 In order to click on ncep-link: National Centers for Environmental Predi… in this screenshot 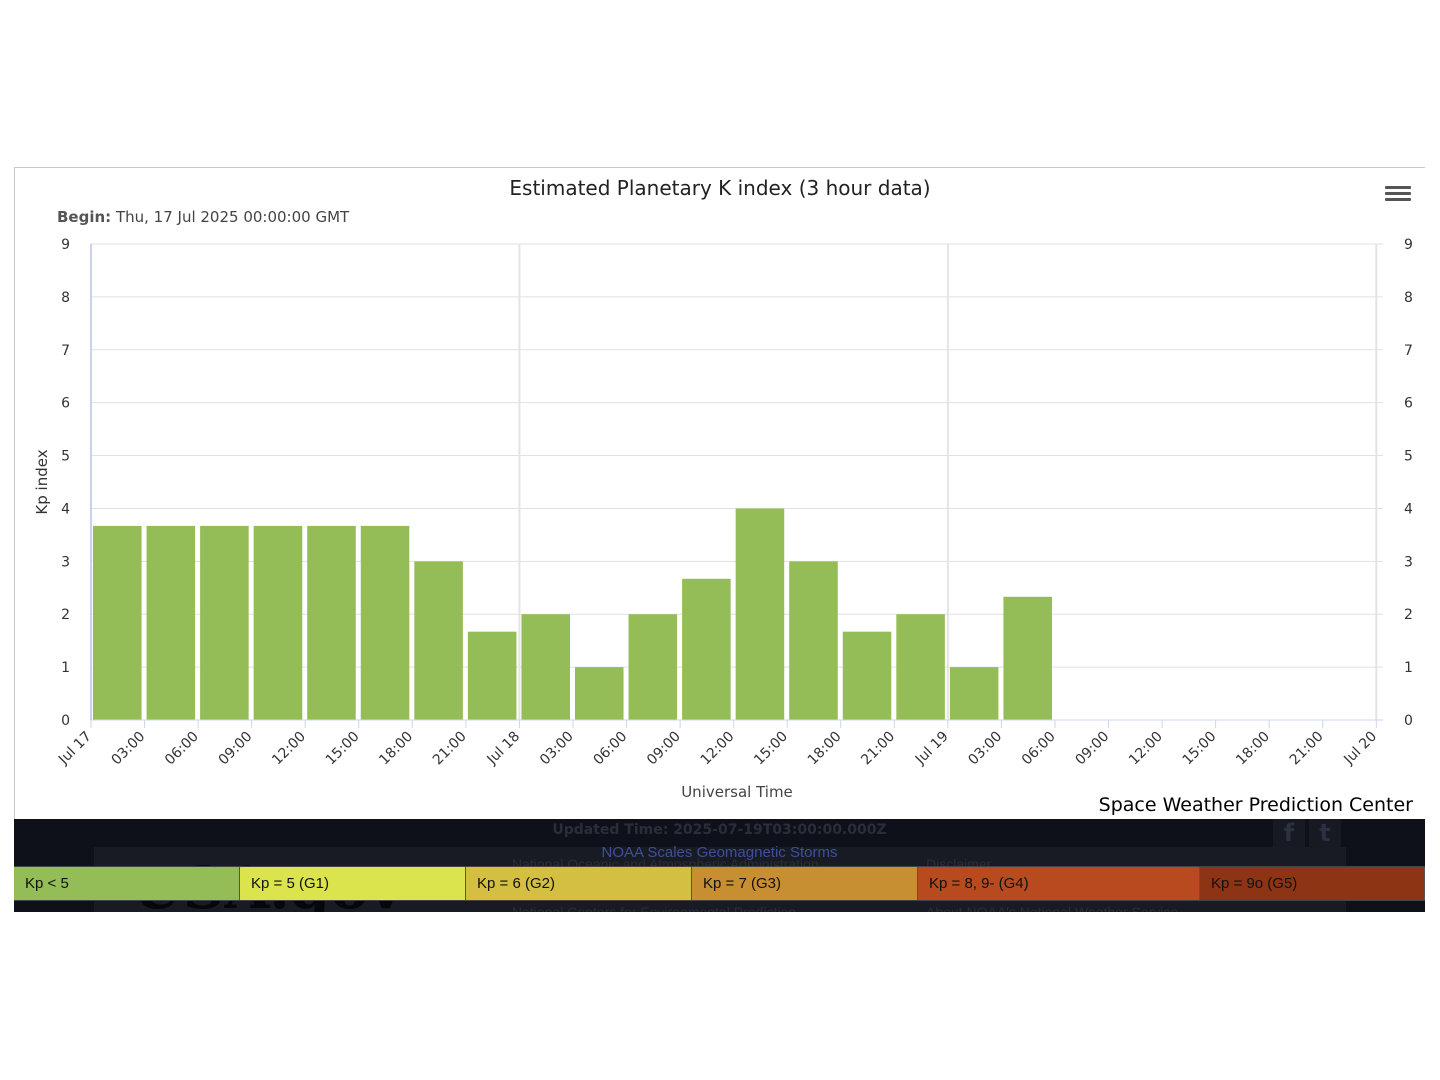, I will do `click(654, 908)`.